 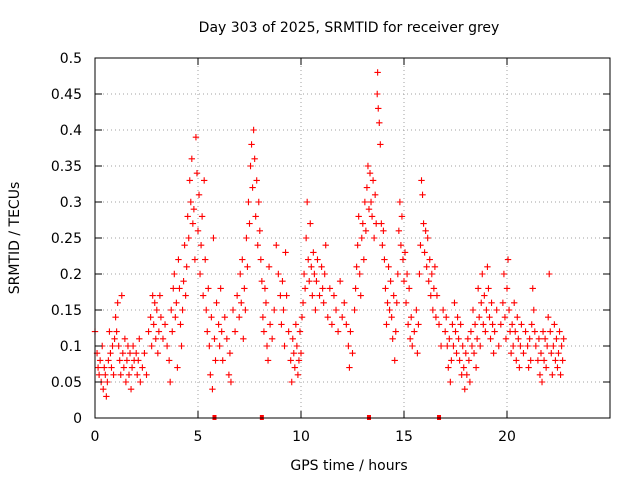 What do you see at coordinates (71, 59) in the screenshot?
I see `y-tick-label: 0.5` at bounding box center [71, 59].